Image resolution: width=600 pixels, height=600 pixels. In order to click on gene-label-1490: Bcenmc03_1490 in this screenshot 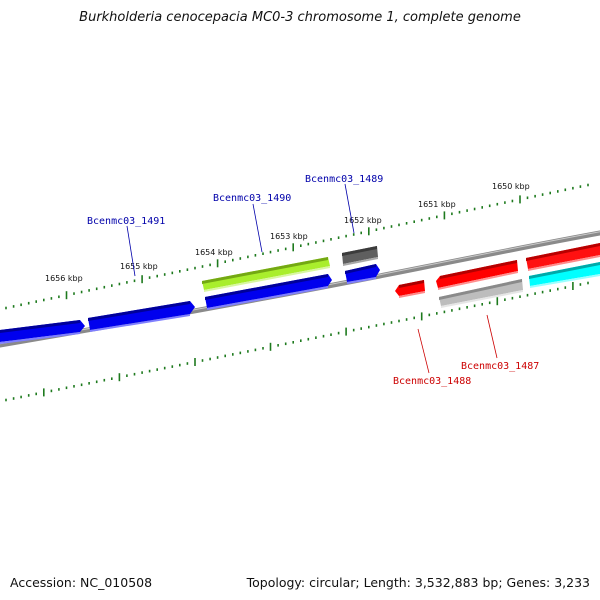, I will do `click(252, 198)`.